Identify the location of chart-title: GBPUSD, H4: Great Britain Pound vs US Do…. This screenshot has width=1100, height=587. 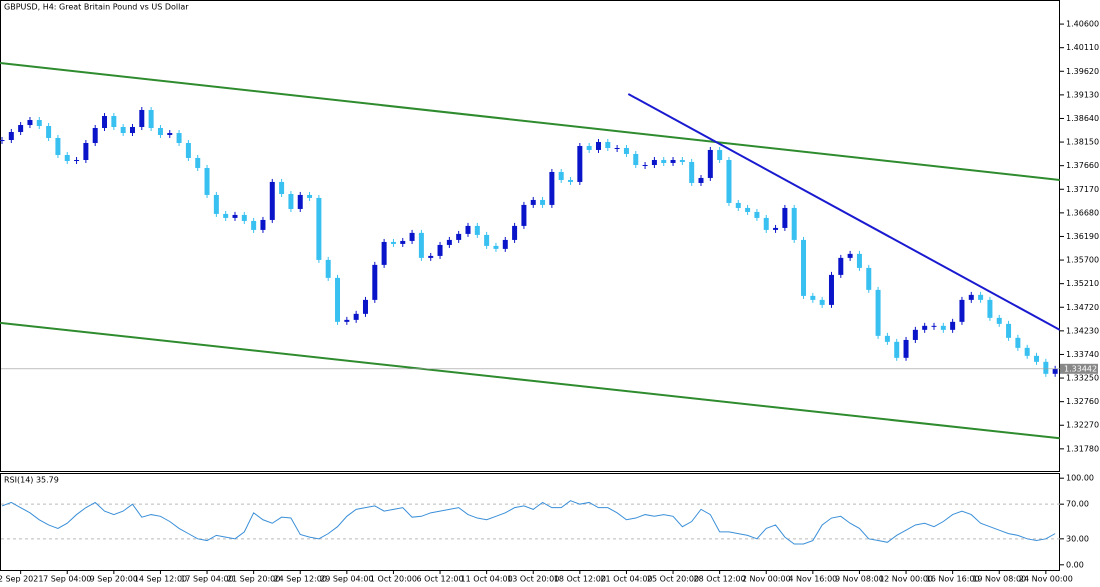
(96, 7).